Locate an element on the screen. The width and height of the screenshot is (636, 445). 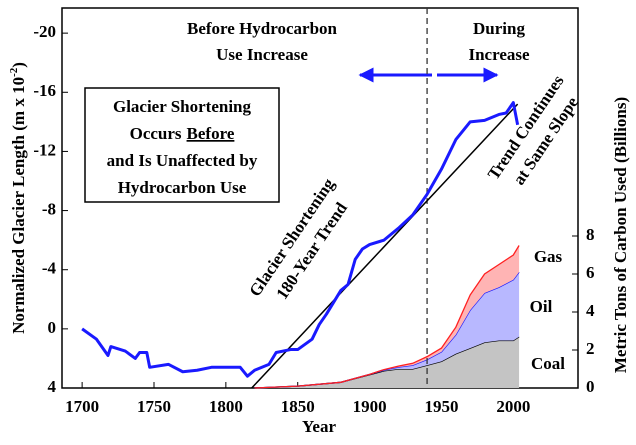
note-text: Before is located at coordinates (211, 133).